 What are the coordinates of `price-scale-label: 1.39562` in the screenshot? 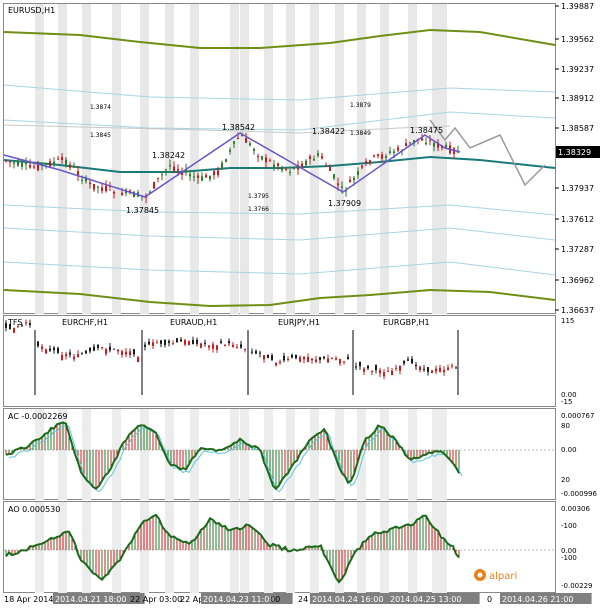 It's located at (577, 39).